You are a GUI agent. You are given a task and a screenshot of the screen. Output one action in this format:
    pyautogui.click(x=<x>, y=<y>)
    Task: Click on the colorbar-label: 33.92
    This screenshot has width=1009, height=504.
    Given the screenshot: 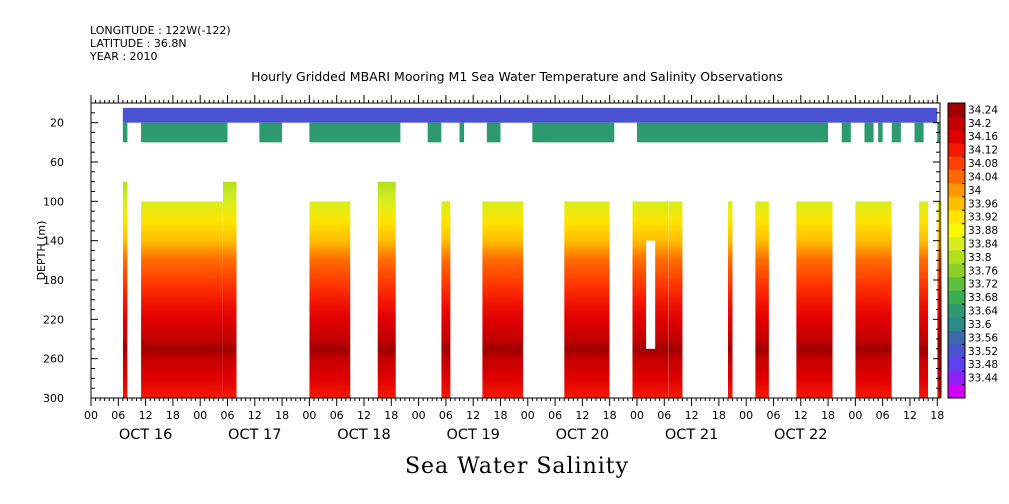 What is the action you would take?
    pyautogui.click(x=983, y=218)
    